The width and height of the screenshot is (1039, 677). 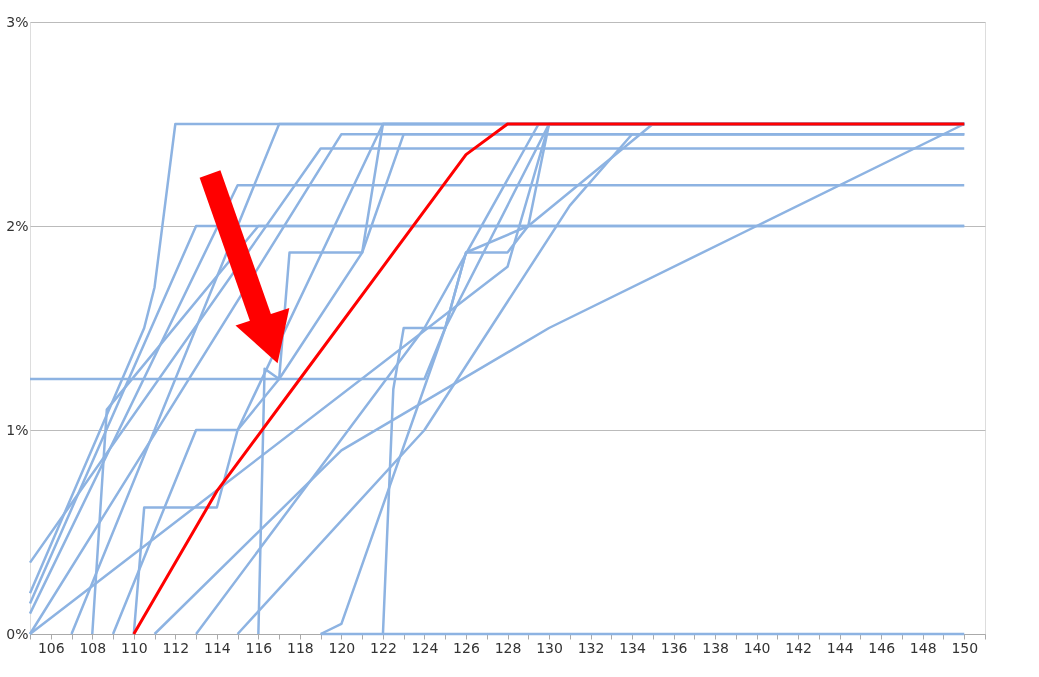 I want to click on x-tick-label: 146, so click(x=882, y=647).